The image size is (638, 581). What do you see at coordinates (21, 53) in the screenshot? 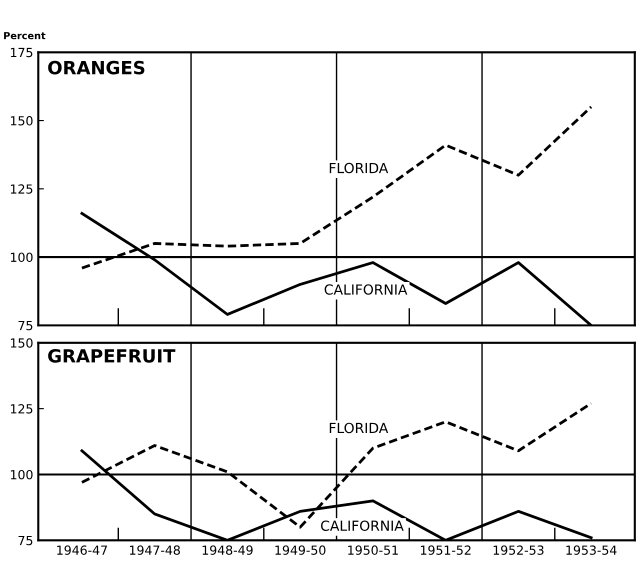
I see `y-tick-label: 175` at bounding box center [21, 53].